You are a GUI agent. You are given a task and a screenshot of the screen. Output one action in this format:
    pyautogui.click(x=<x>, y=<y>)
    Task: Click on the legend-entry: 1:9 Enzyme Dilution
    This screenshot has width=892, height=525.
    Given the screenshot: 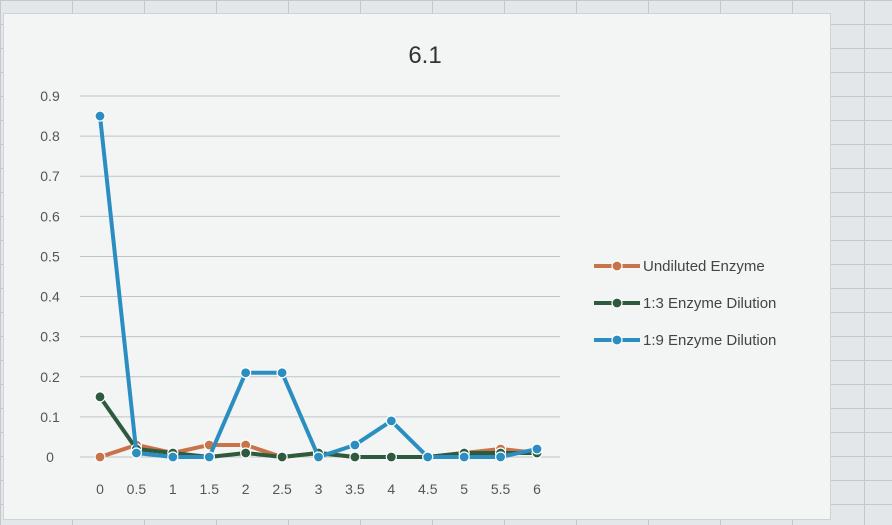 What is the action you would take?
    pyautogui.click(x=685, y=340)
    